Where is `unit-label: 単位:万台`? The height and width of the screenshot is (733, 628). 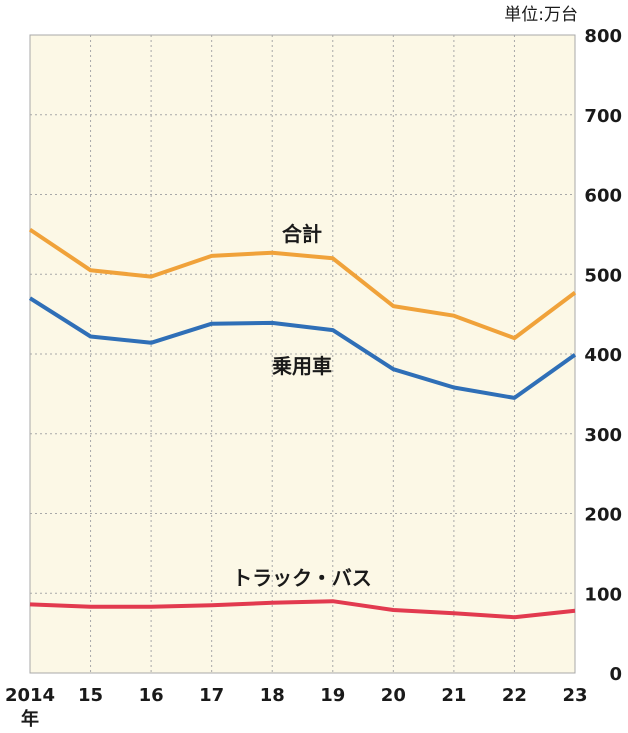 unit-label: 単位:万台 is located at coordinates (541, 15).